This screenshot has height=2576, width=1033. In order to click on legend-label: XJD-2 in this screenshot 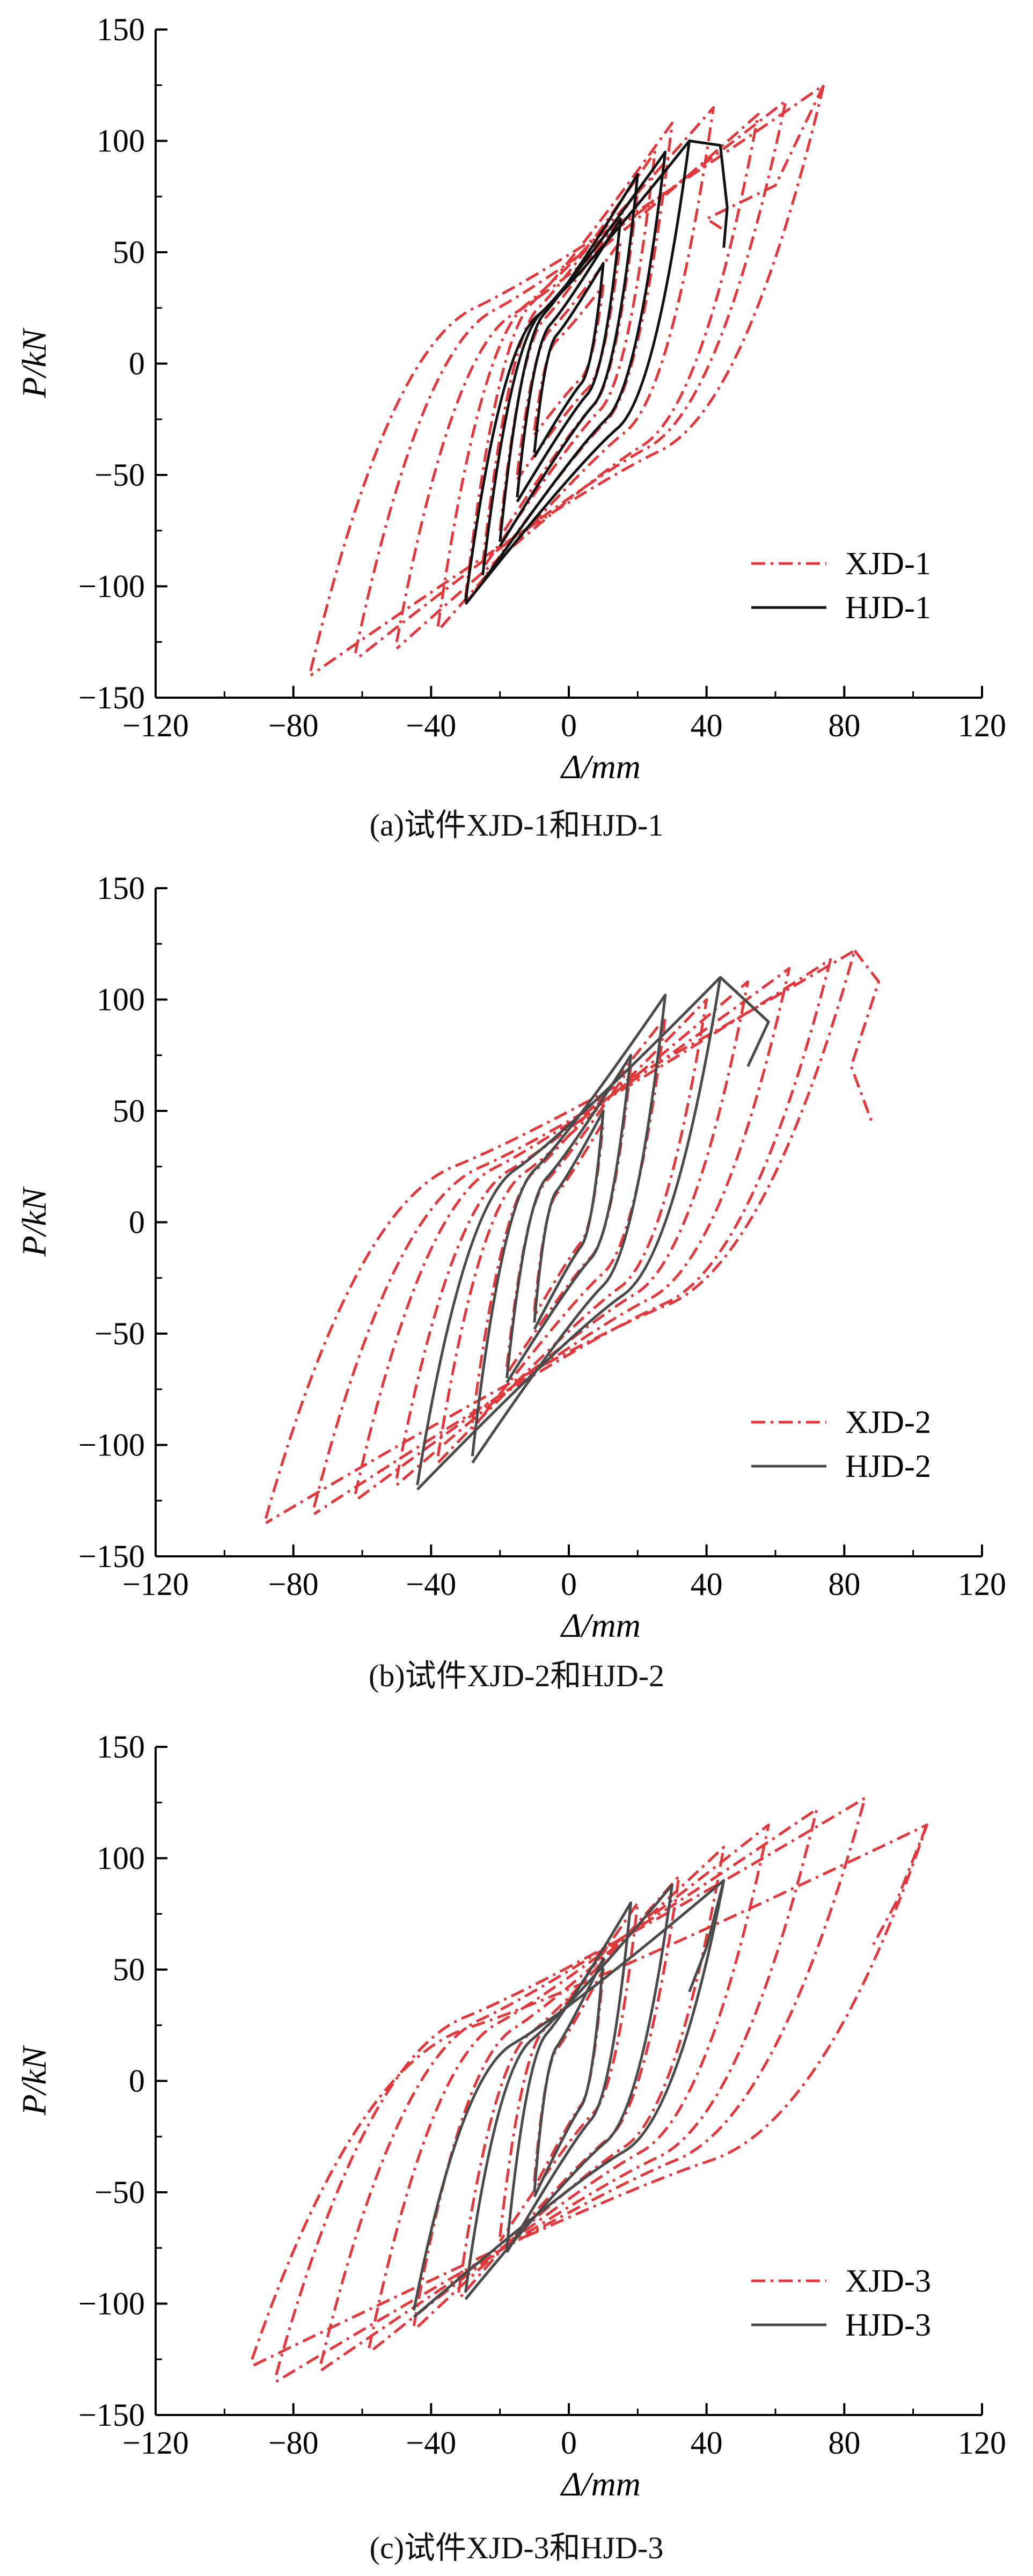, I will do `click(888, 1422)`.